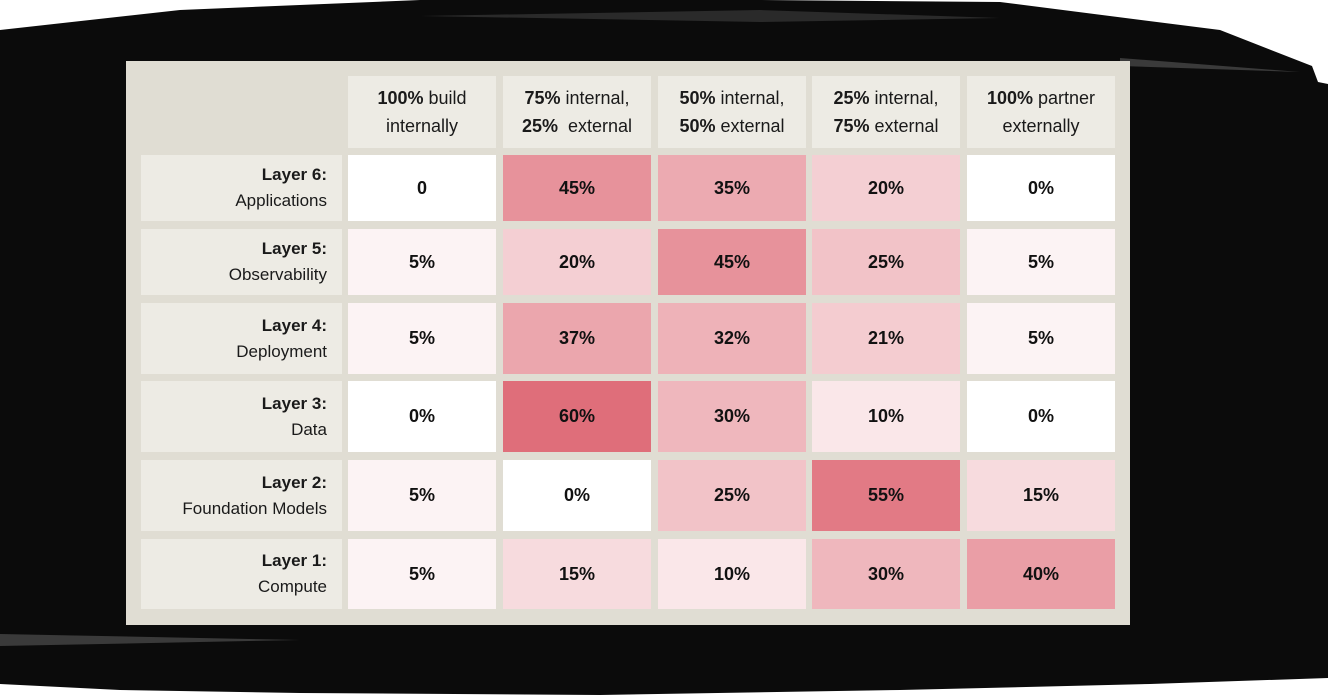 This screenshot has height=695, width=1328. I want to click on column-header-text: partner, so click(1064, 98).